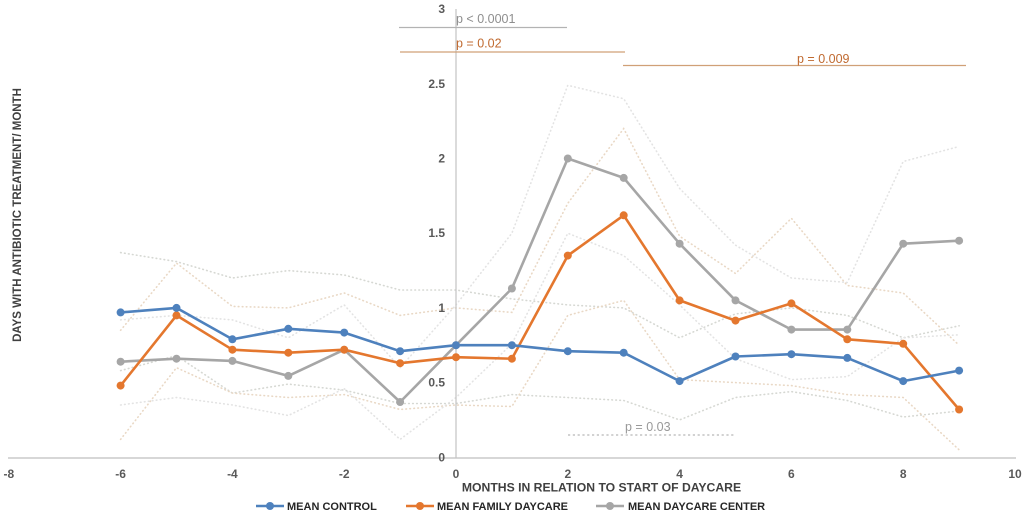 The width and height of the screenshot is (1024, 521). What do you see at coordinates (791, 474) in the screenshot?
I see `svg-text: 6` at bounding box center [791, 474].